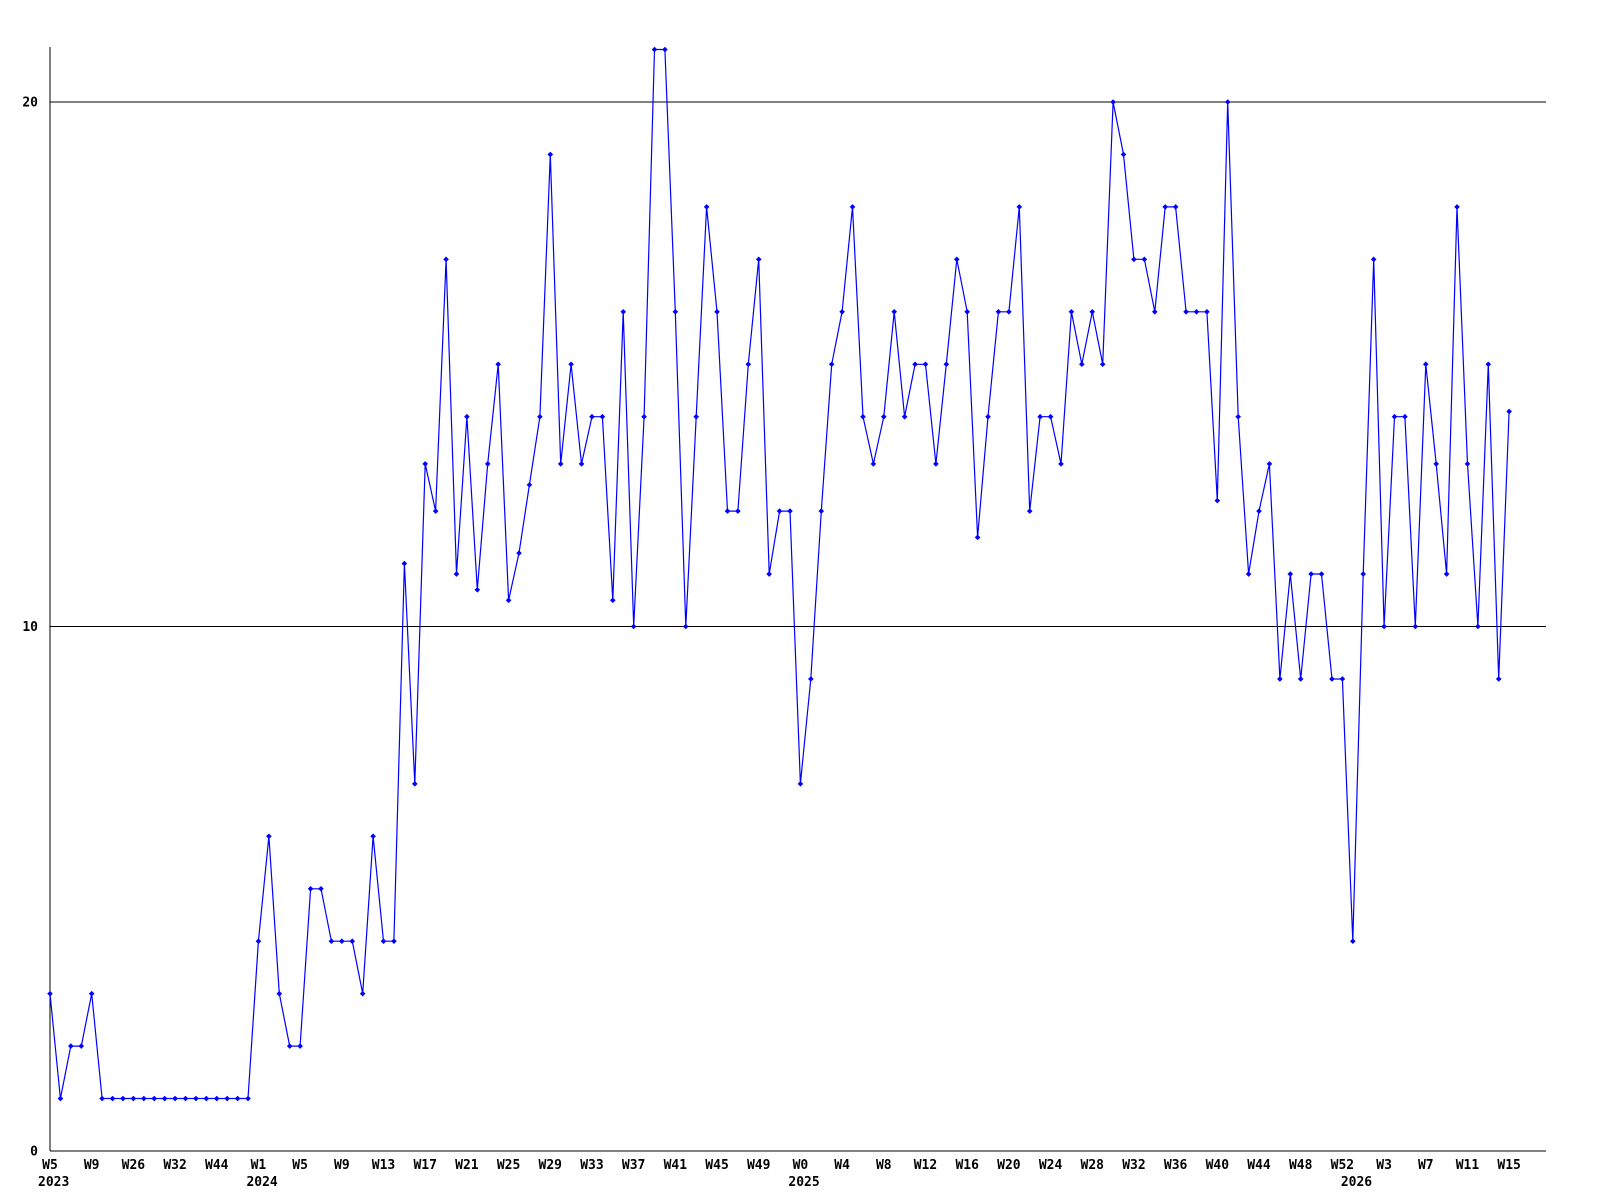 The width and height of the screenshot is (1600, 1200). What do you see at coordinates (1009, 1165) in the screenshot?
I see `x-tick-label: W20` at bounding box center [1009, 1165].